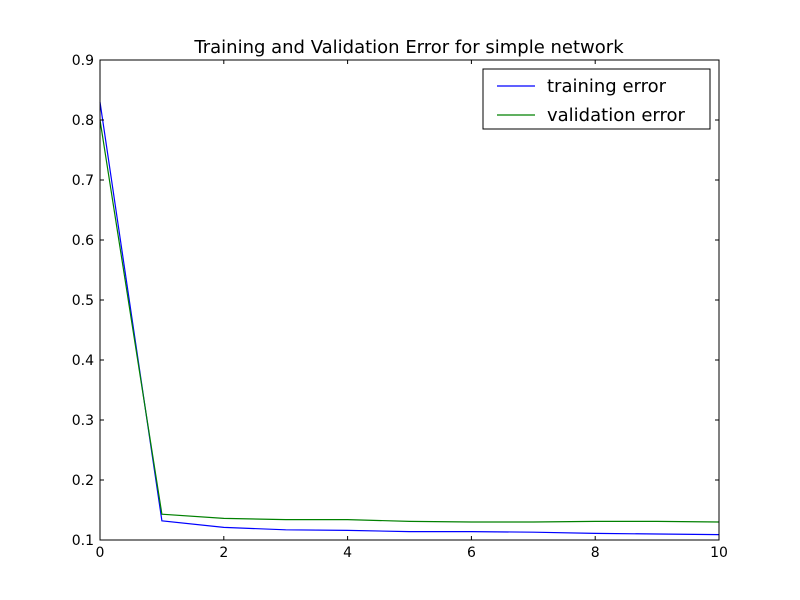 The image size is (800, 600). I want to click on y-tick-label: 0.7, so click(83, 181).